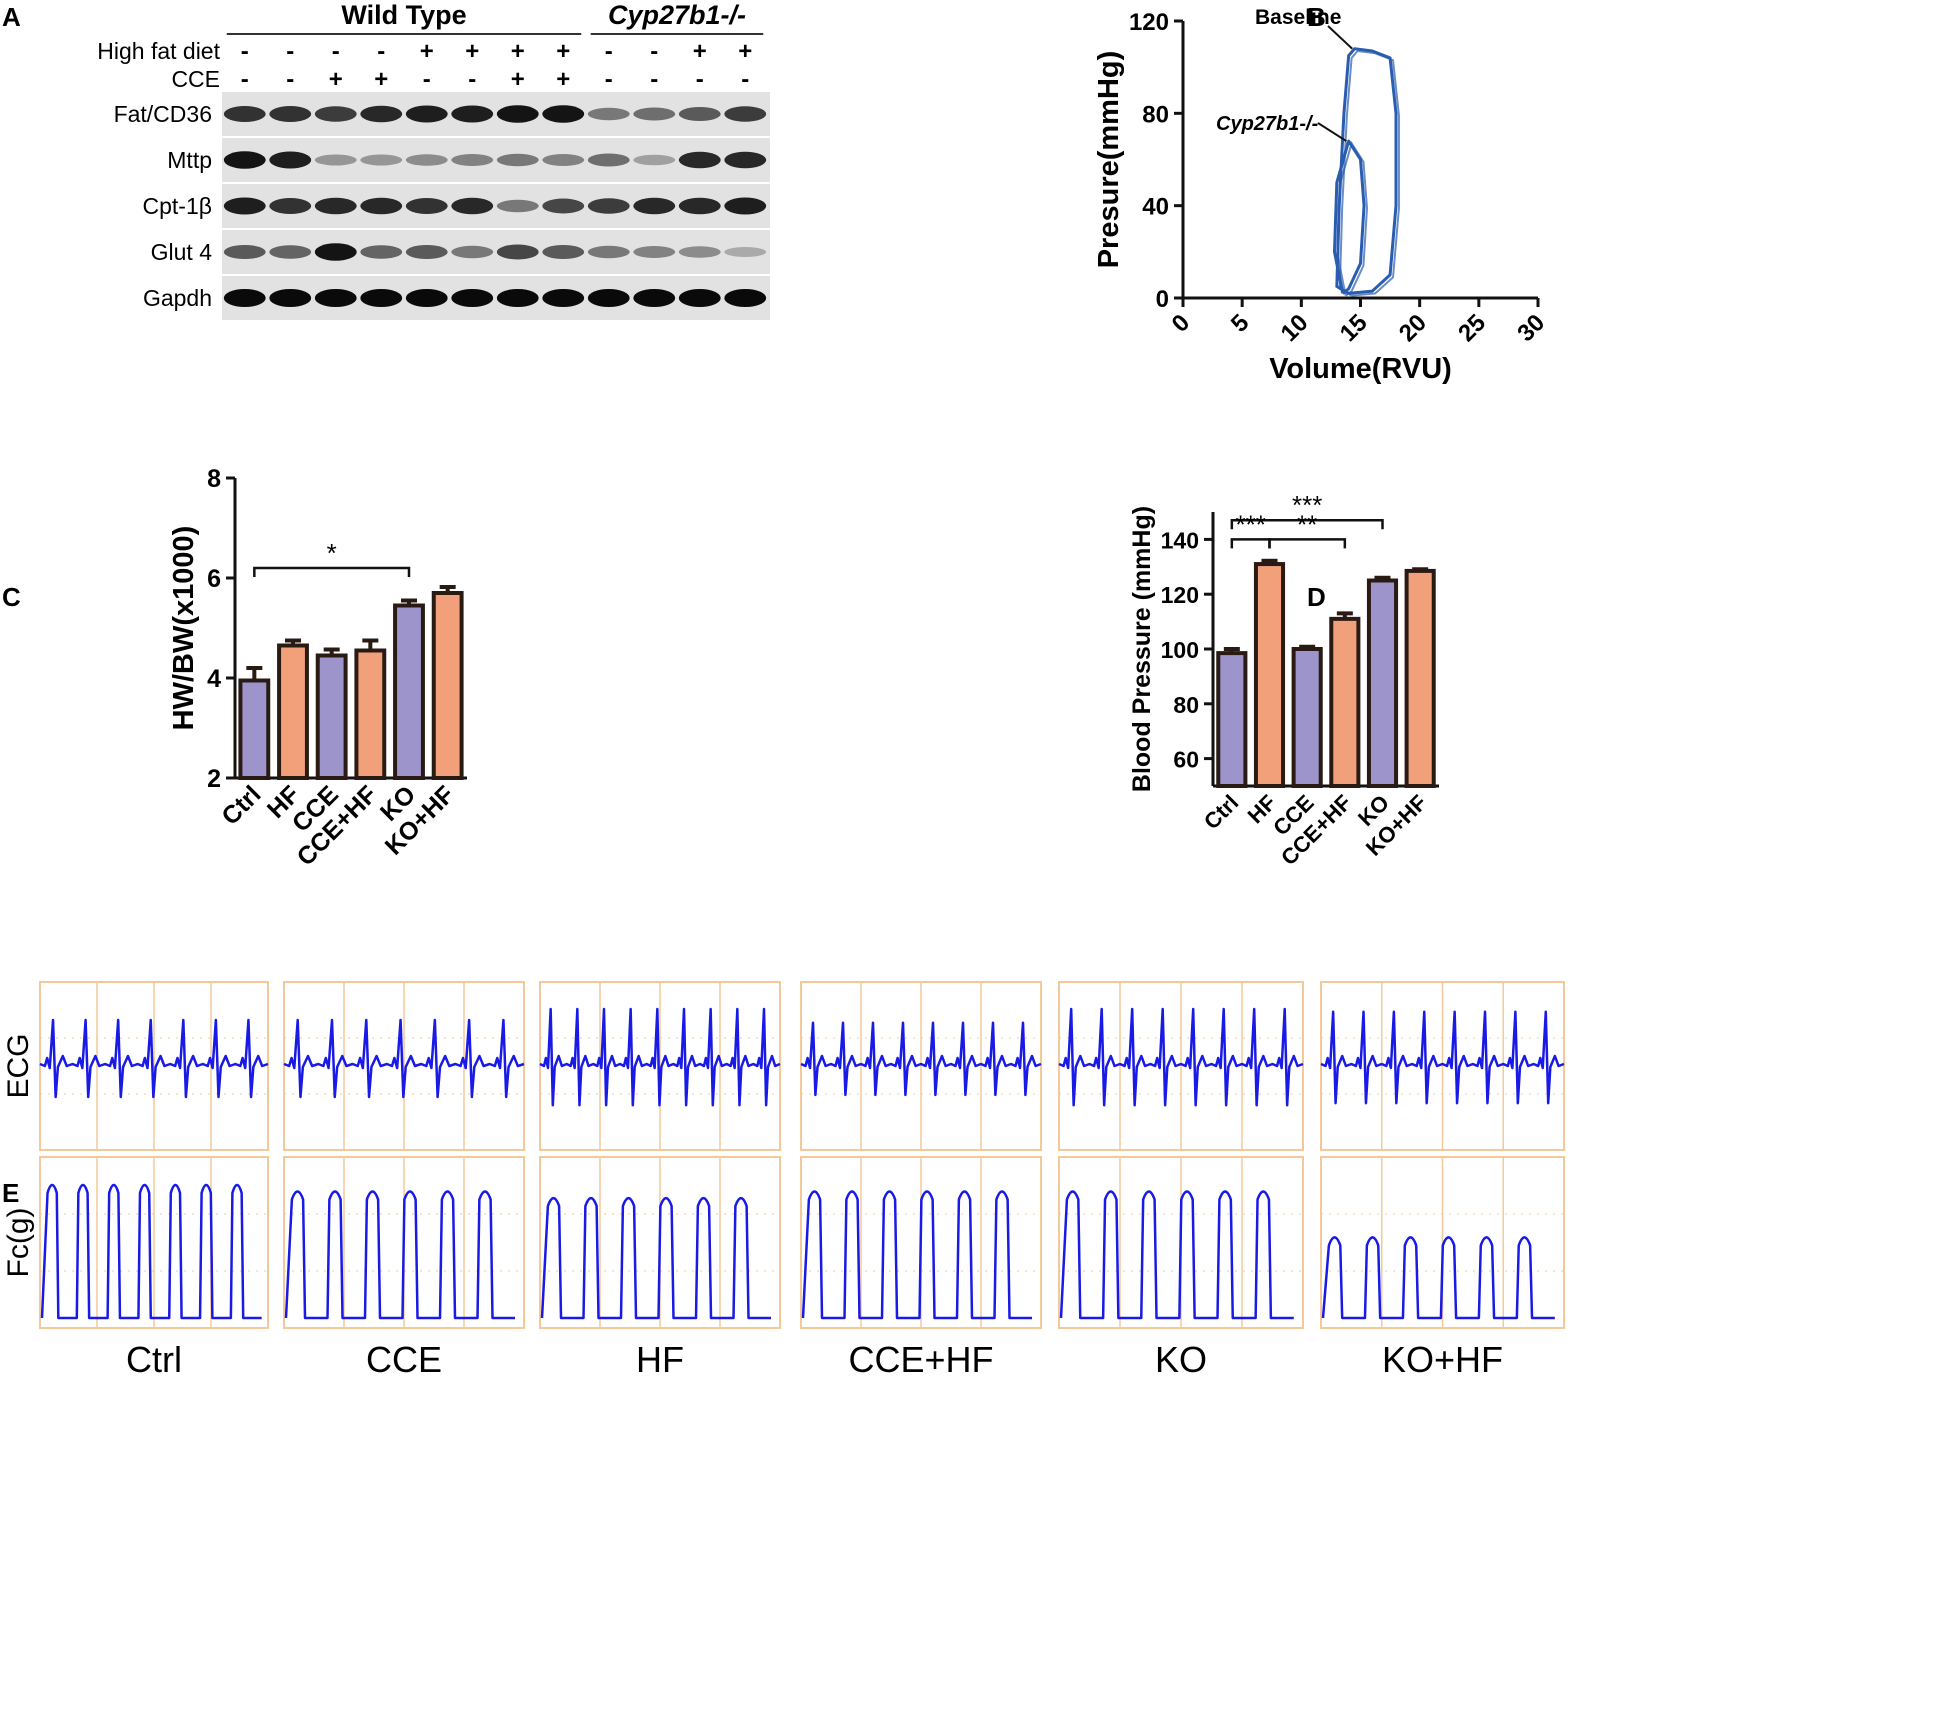 This screenshot has height=1721, width=1957. What do you see at coordinates (195, 79) in the screenshot?
I see `blot-condition-label: CCE` at bounding box center [195, 79].